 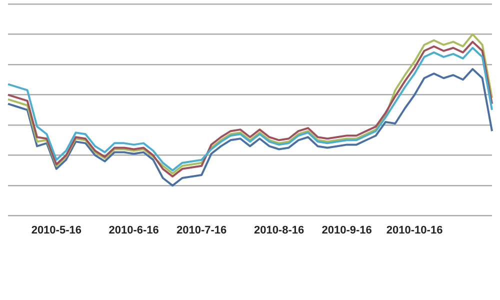 What do you see at coordinates (414, 230) in the screenshot?
I see `x-tick-label: 2010-10-16` at bounding box center [414, 230].